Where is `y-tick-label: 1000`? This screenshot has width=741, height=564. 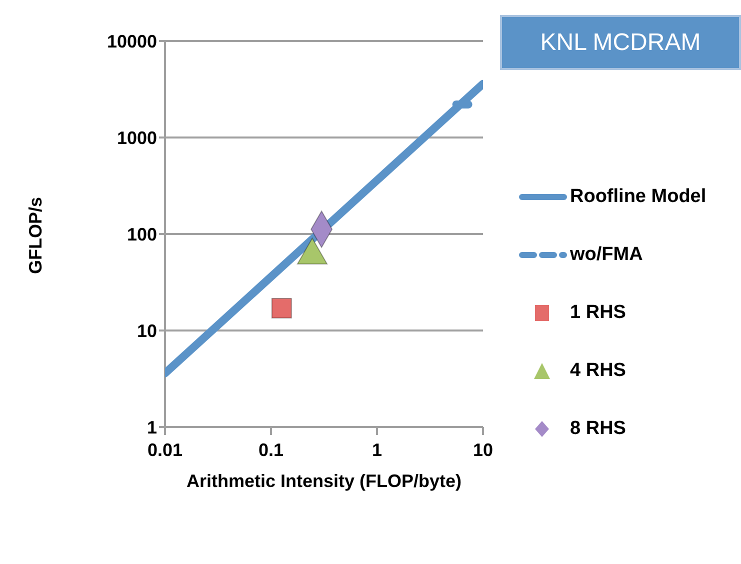 y-tick-label: 1000 is located at coordinates (136, 138).